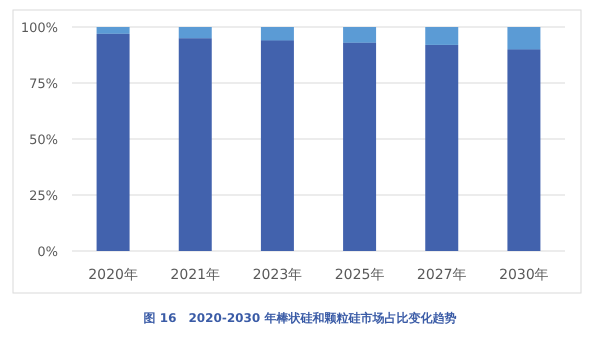 The width and height of the screenshot is (600, 342). Describe the element at coordinates (43, 140) in the screenshot. I see `y-tick-label: 50%` at that location.